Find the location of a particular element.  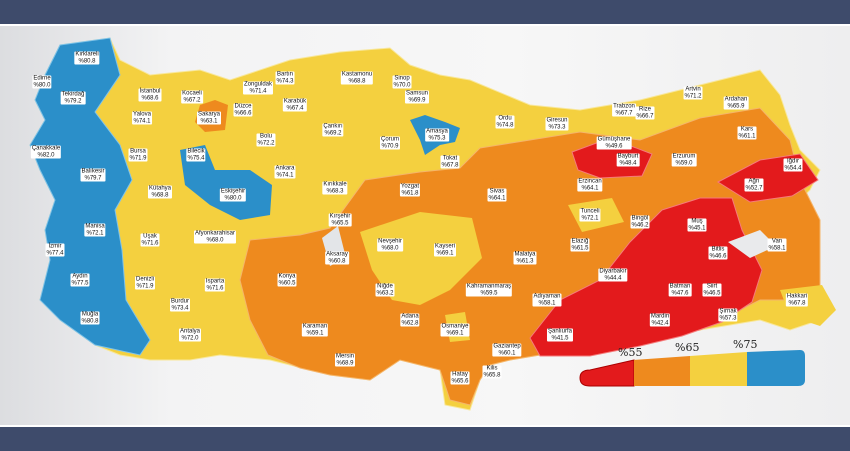

province-label-tokat: Tokat %67.8 is located at coordinates (450, 162).